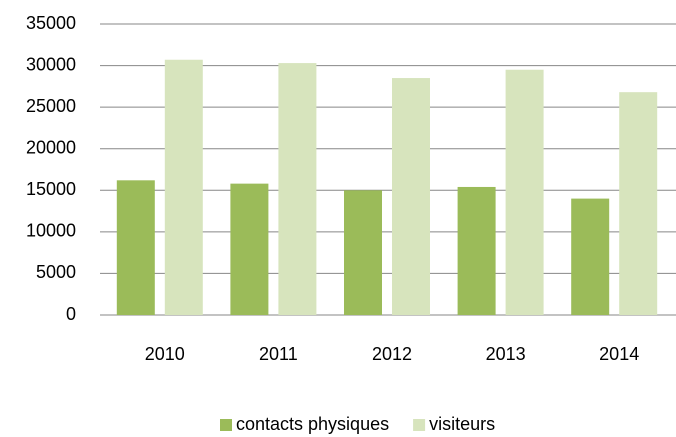 The image size is (676, 437). Describe the element at coordinates (51, 147) in the screenshot. I see `y-tick-label: 20000` at that location.